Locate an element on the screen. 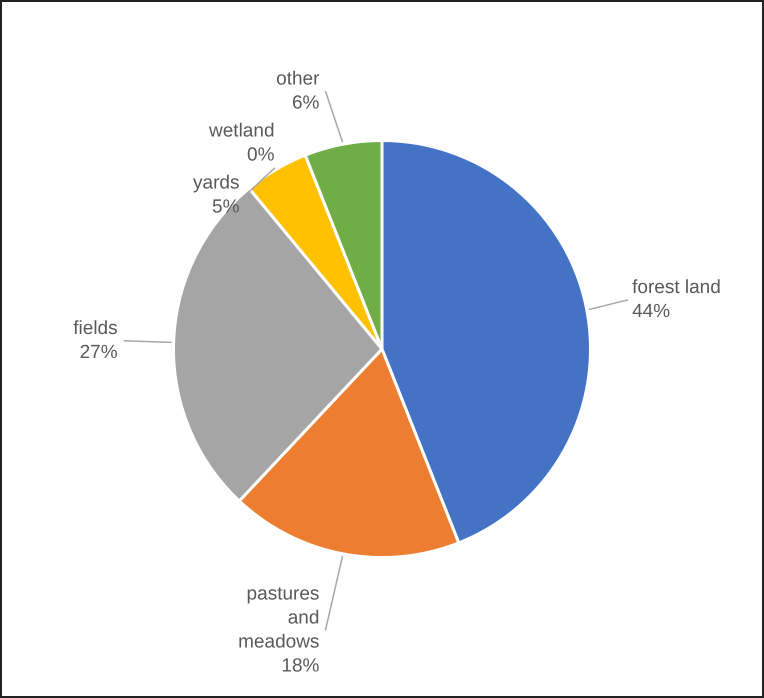 Image resolution: width=764 pixels, height=698 pixels. data-label: 44% is located at coordinates (651, 311).